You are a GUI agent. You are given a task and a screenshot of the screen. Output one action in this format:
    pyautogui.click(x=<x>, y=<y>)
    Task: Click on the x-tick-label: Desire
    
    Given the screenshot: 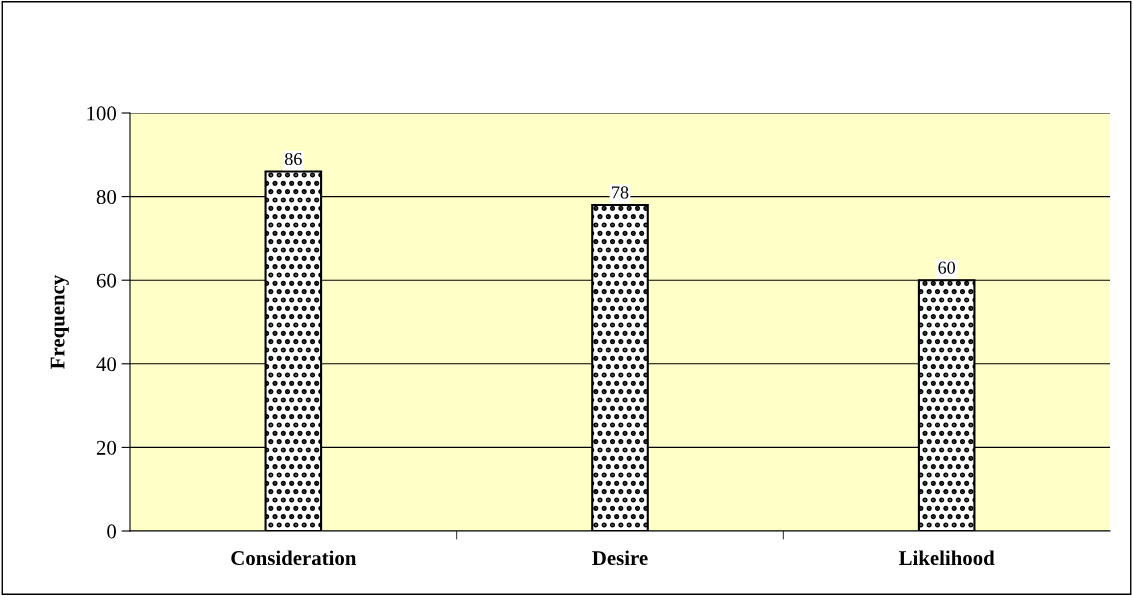 What is the action you would take?
    pyautogui.click(x=620, y=558)
    